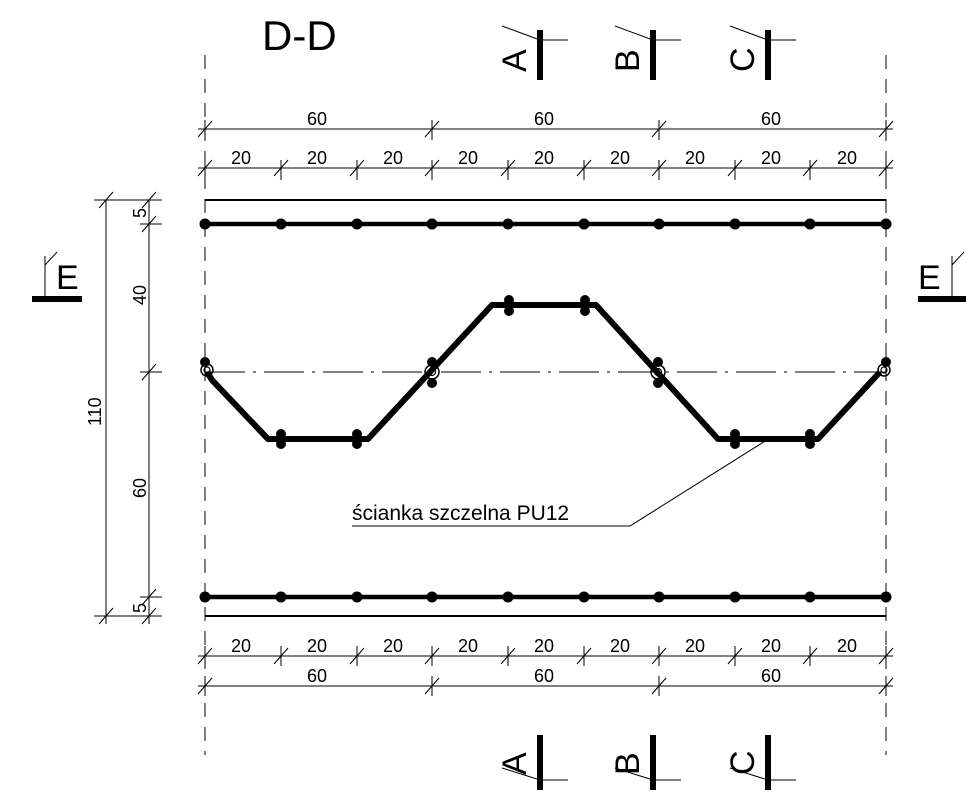  I want to click on dim-top-minor-2: 20, so click(317, 158).